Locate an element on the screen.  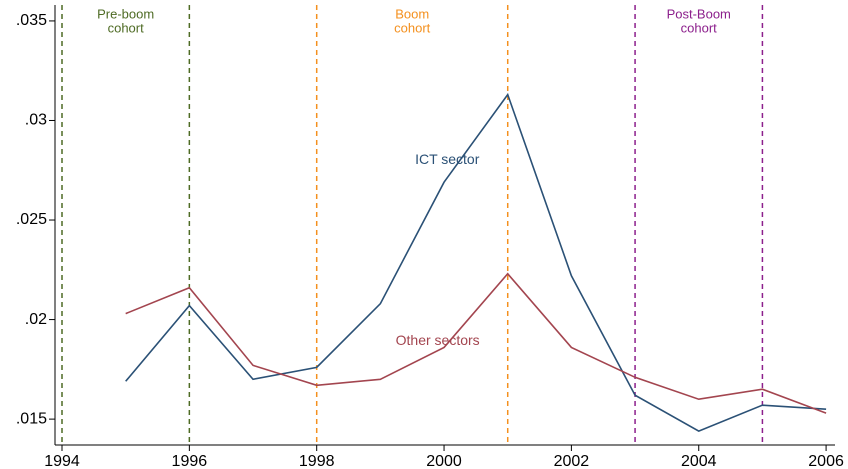
series-label: Other sectors is located at coordinates (438, 340).